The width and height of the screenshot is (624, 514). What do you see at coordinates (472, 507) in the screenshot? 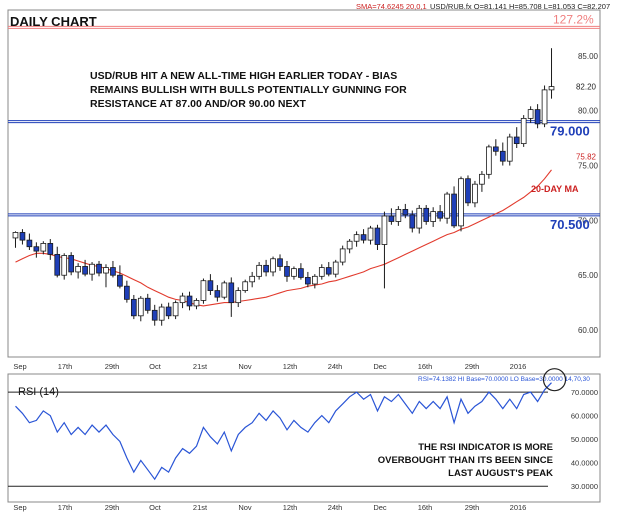
I see `rsi-x-tick-label: 29th` at bounding box center [472, 507].